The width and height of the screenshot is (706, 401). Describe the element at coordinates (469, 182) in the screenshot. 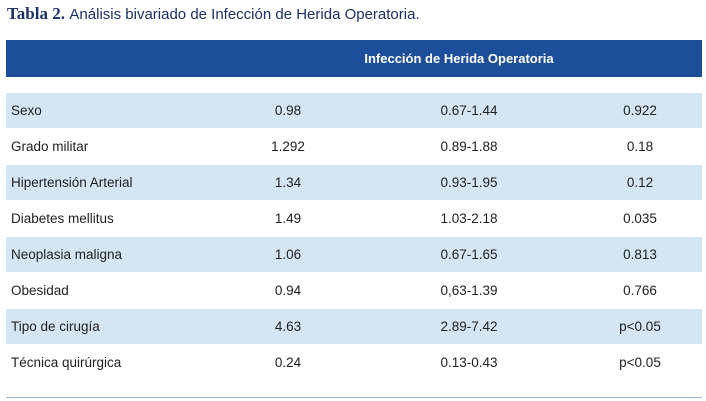

I see `ic-cell: 0.93-1.95` at that location.